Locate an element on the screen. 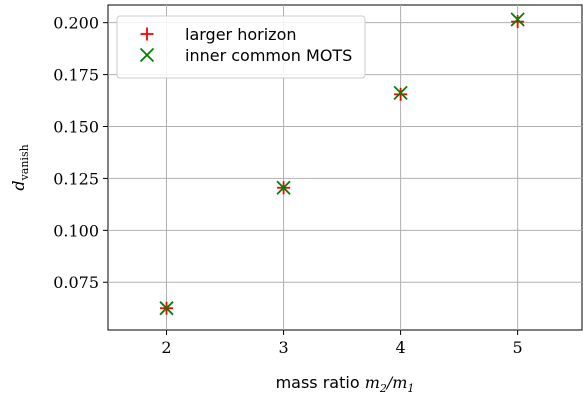 Image resolution: width=583 pixels, height=394 pixels. legend-label: inner common MOTS is located at coordinates (268, 55).